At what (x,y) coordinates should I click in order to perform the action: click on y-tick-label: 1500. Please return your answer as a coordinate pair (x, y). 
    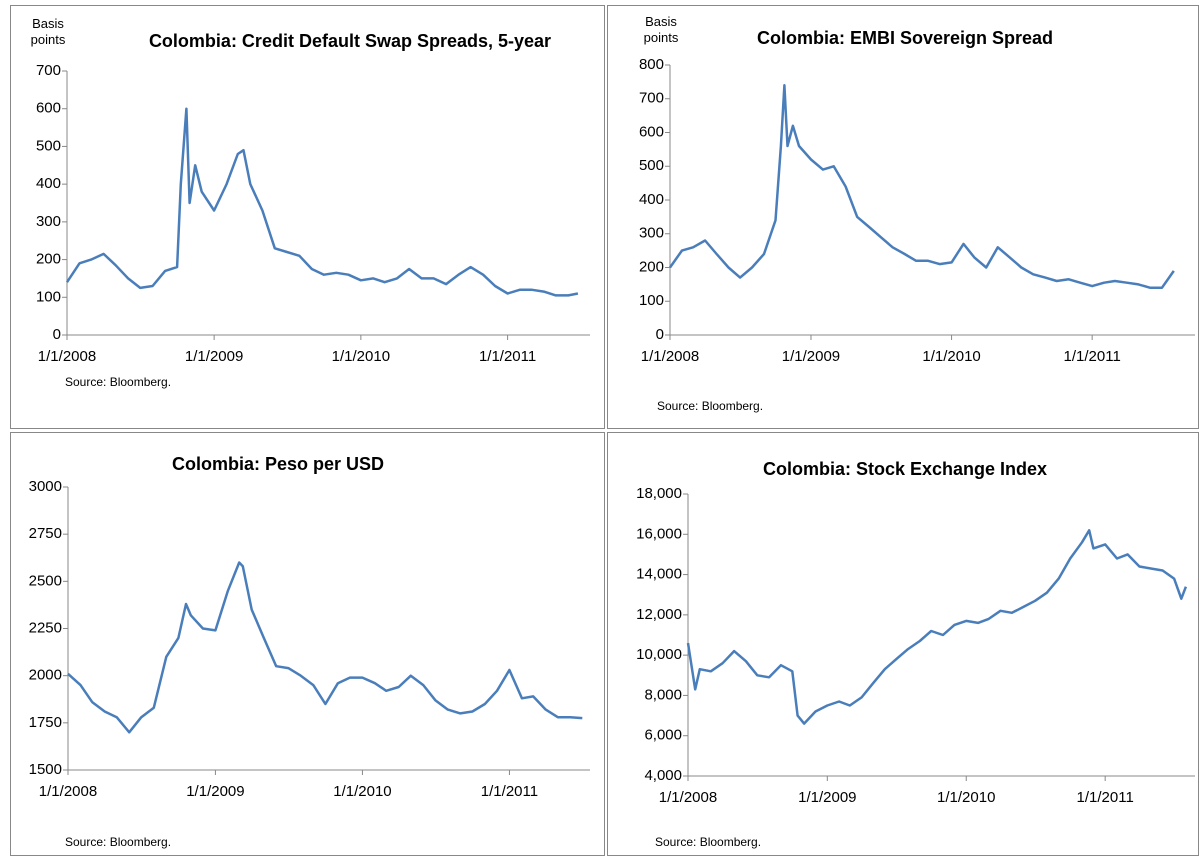
    Looking at the image, I should click on (45, 769).